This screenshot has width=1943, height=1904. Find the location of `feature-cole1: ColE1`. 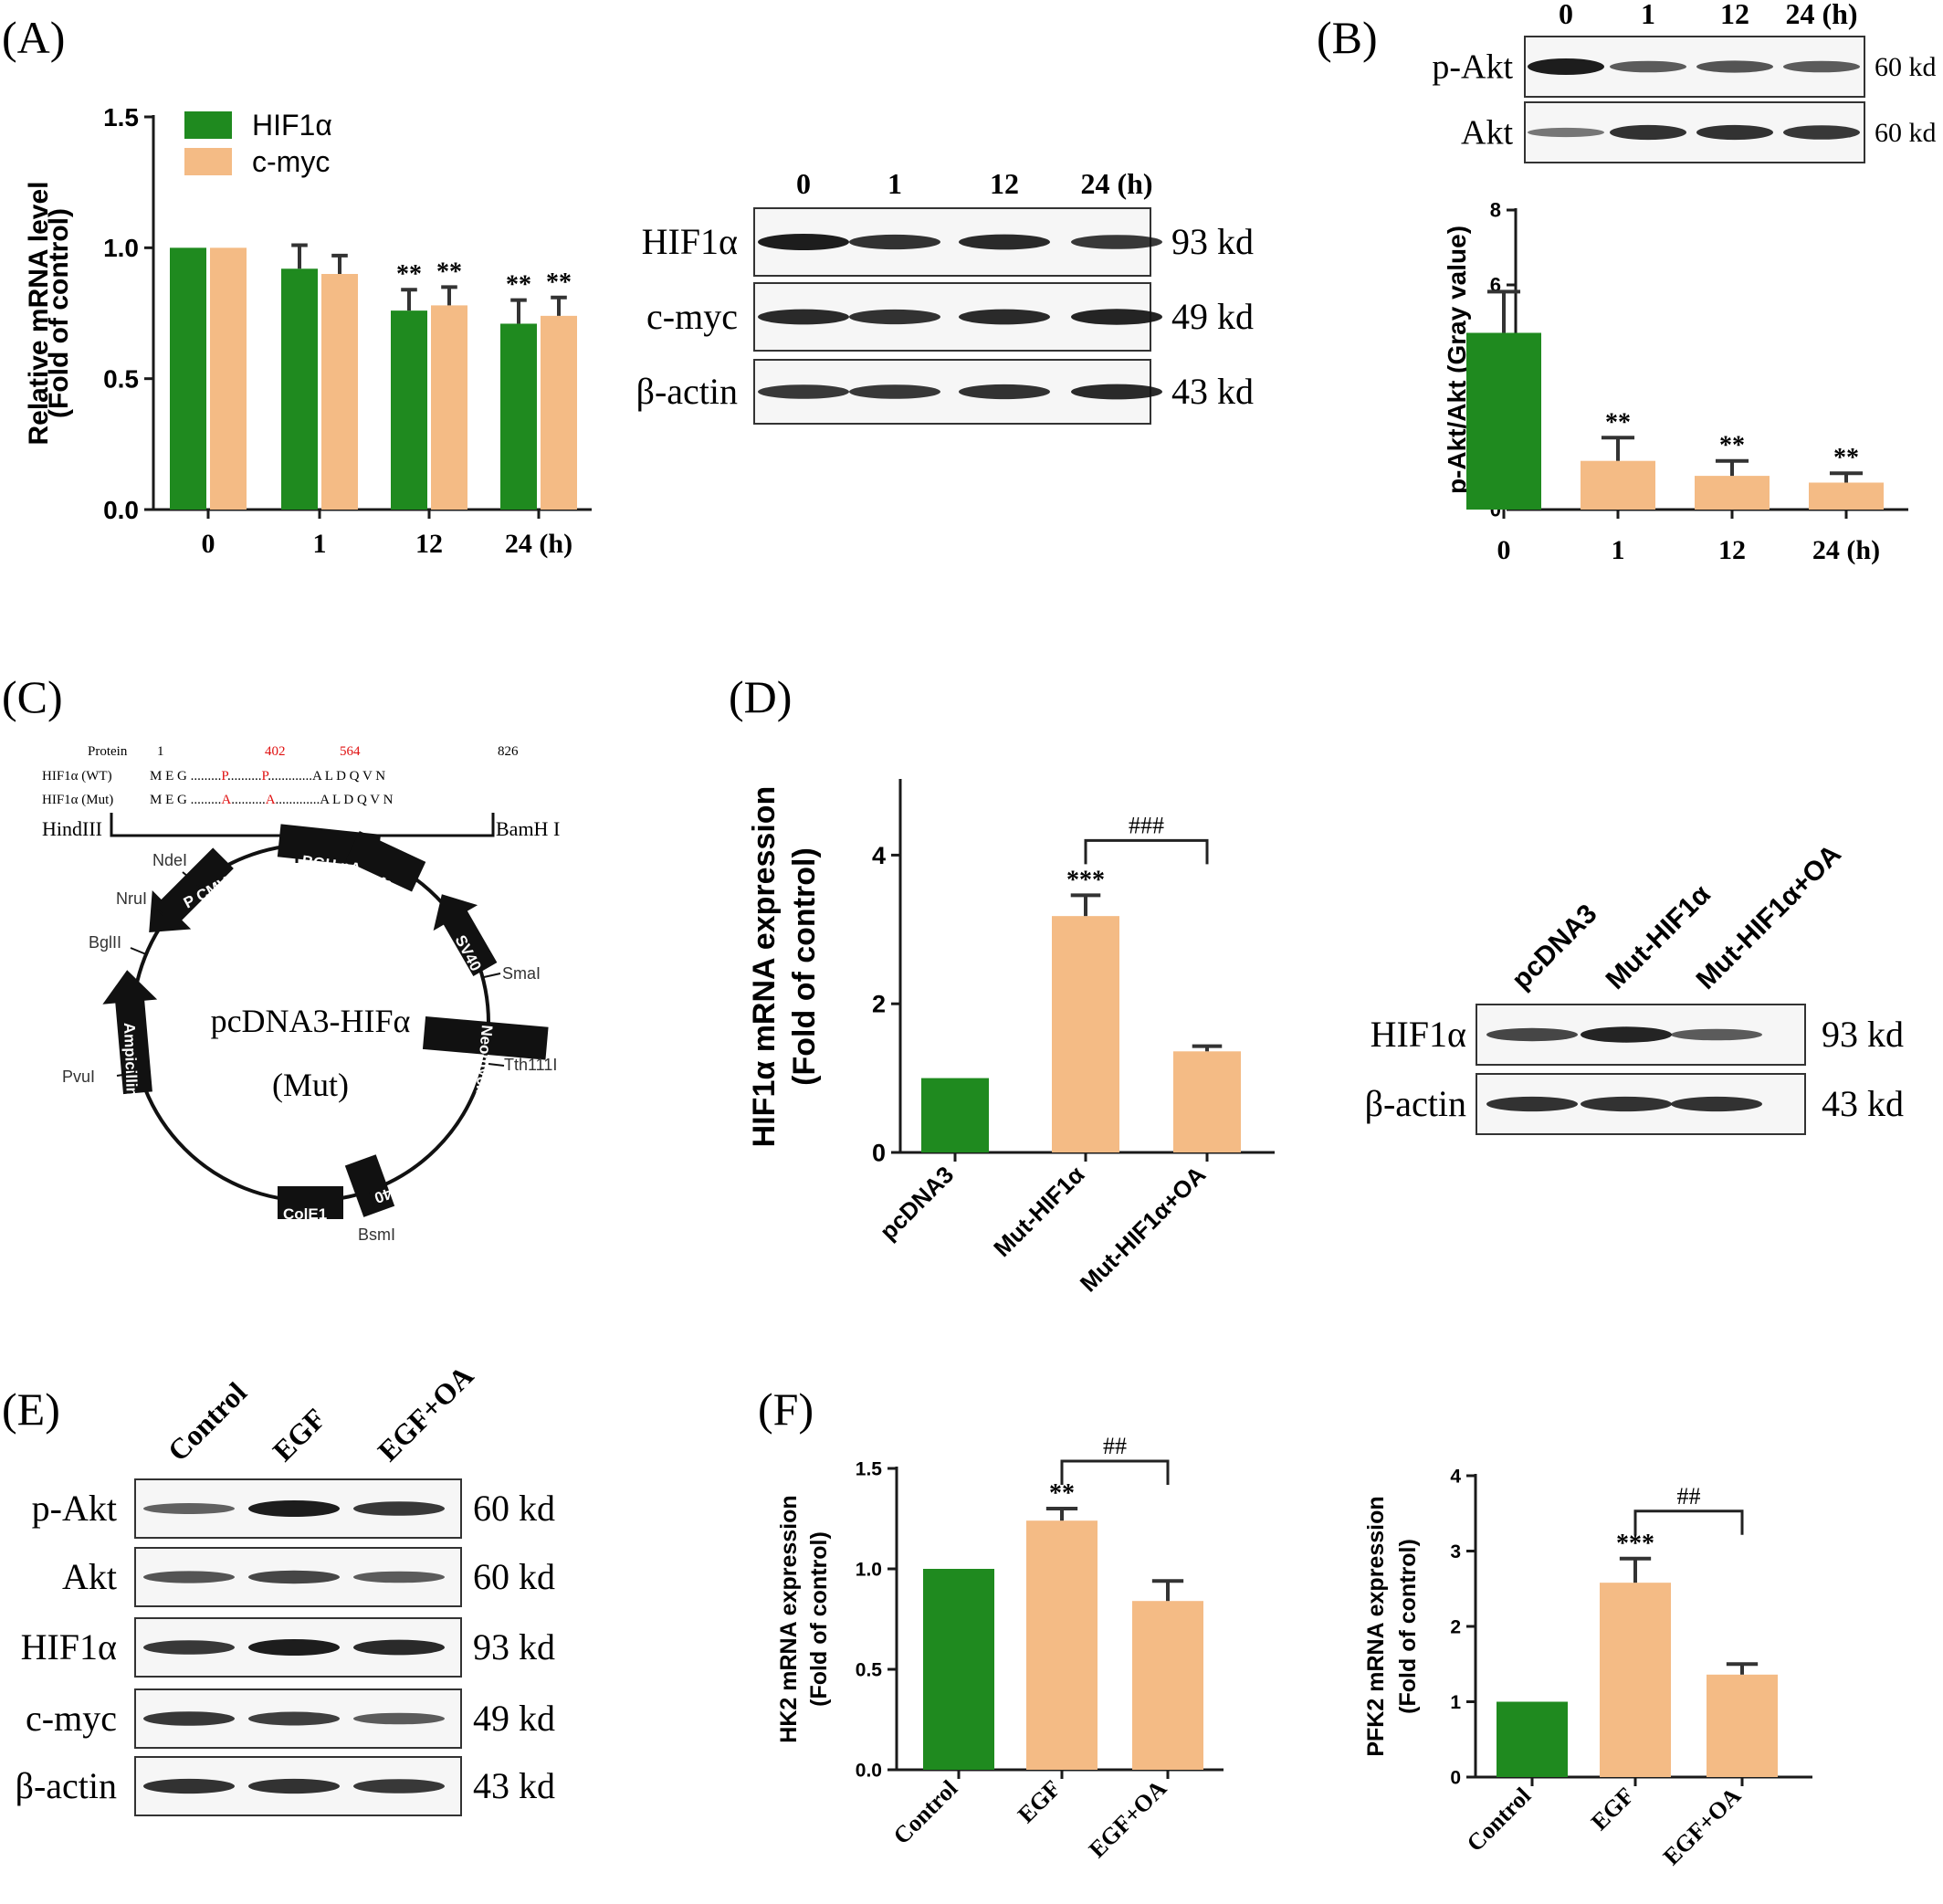

feature-cole1: ColE1 is located at coordinates (305, 1214).